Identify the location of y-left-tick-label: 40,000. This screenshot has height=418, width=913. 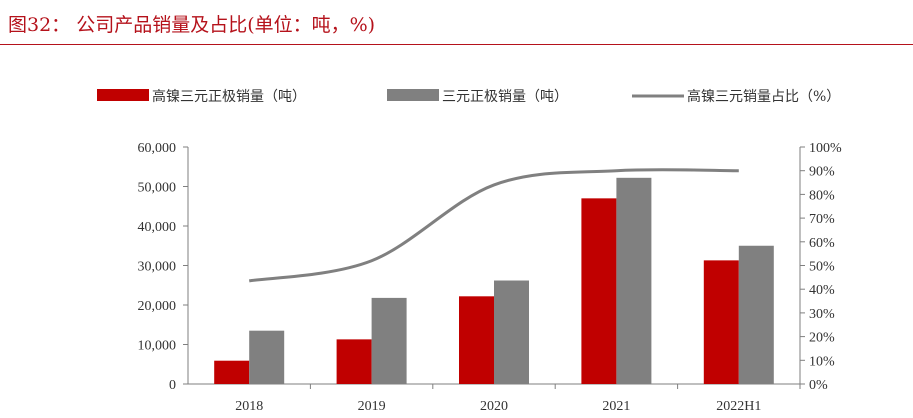
(157, 227).